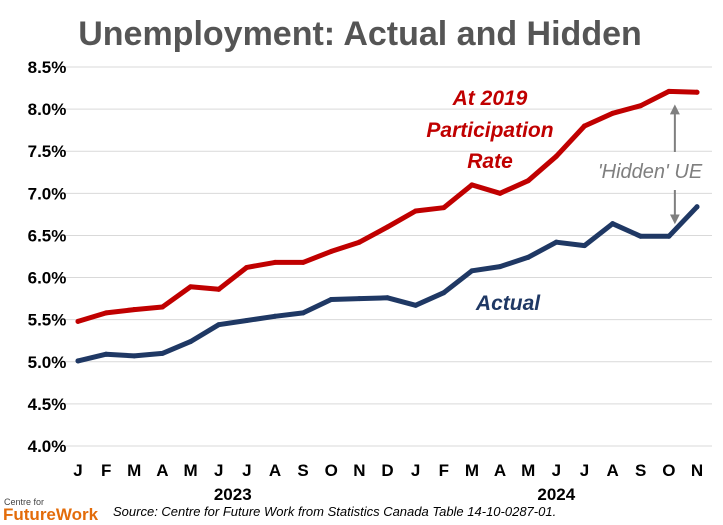 Image resolution: width=723 pixels, height=525 pixels. I want to click on actual-series-label: Actual, so click(508, 303).